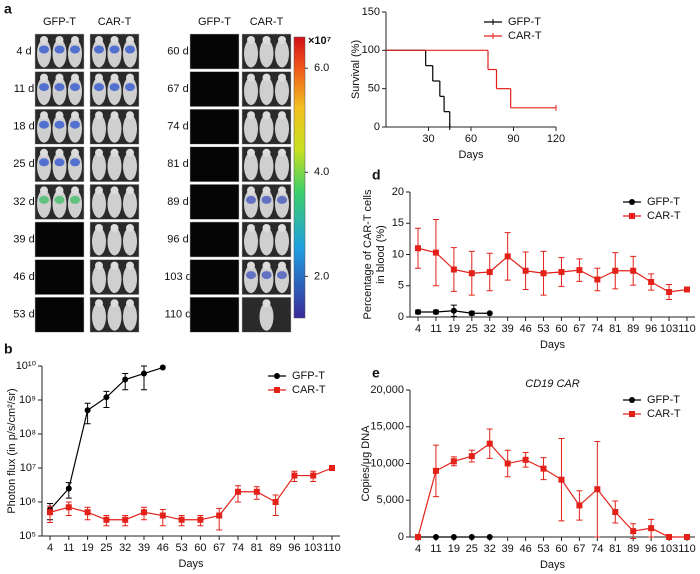  I want to click on column-header: CAR-T, so click(267, 22).